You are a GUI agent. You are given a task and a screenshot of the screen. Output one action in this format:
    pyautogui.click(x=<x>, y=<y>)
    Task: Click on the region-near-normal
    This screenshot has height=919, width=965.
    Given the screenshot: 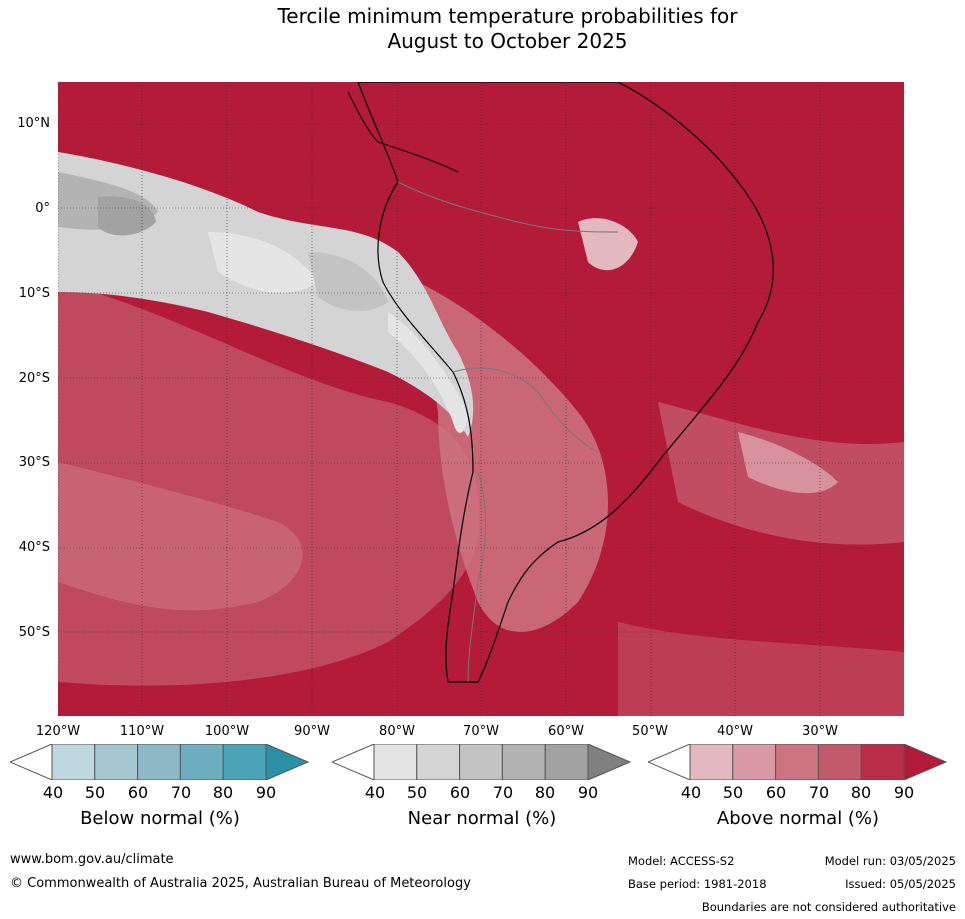 What is the action you would take?
    pyautogui.click(x=266, y=294)
    